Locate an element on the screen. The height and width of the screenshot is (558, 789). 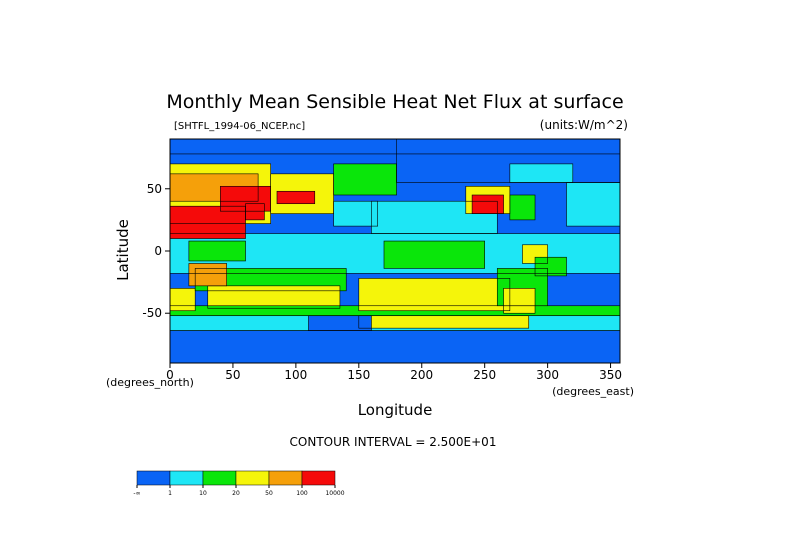
colorbar-label: 10000 is located at coordinates (334, 493).